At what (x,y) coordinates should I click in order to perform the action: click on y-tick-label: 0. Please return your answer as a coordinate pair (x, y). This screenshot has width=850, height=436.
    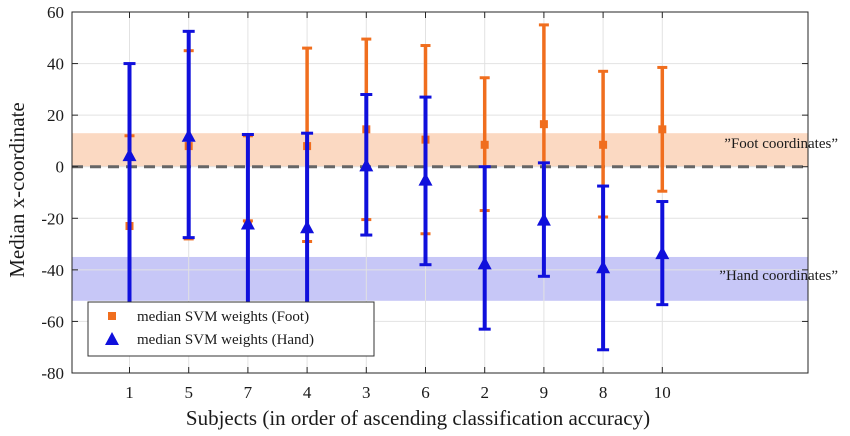
    Looking at the image, I should click on (60, 167).